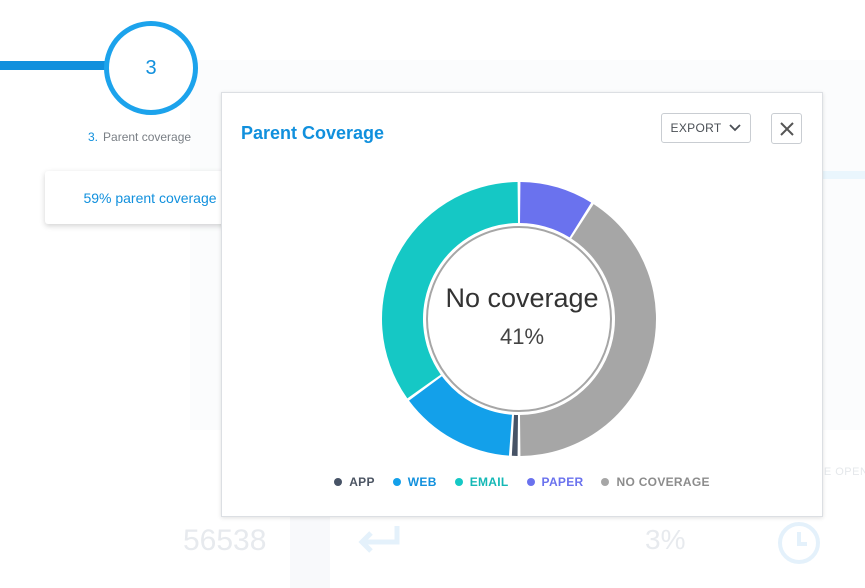 The image size is (865, 588). I want to click on clock-icon, so click(799, 543).